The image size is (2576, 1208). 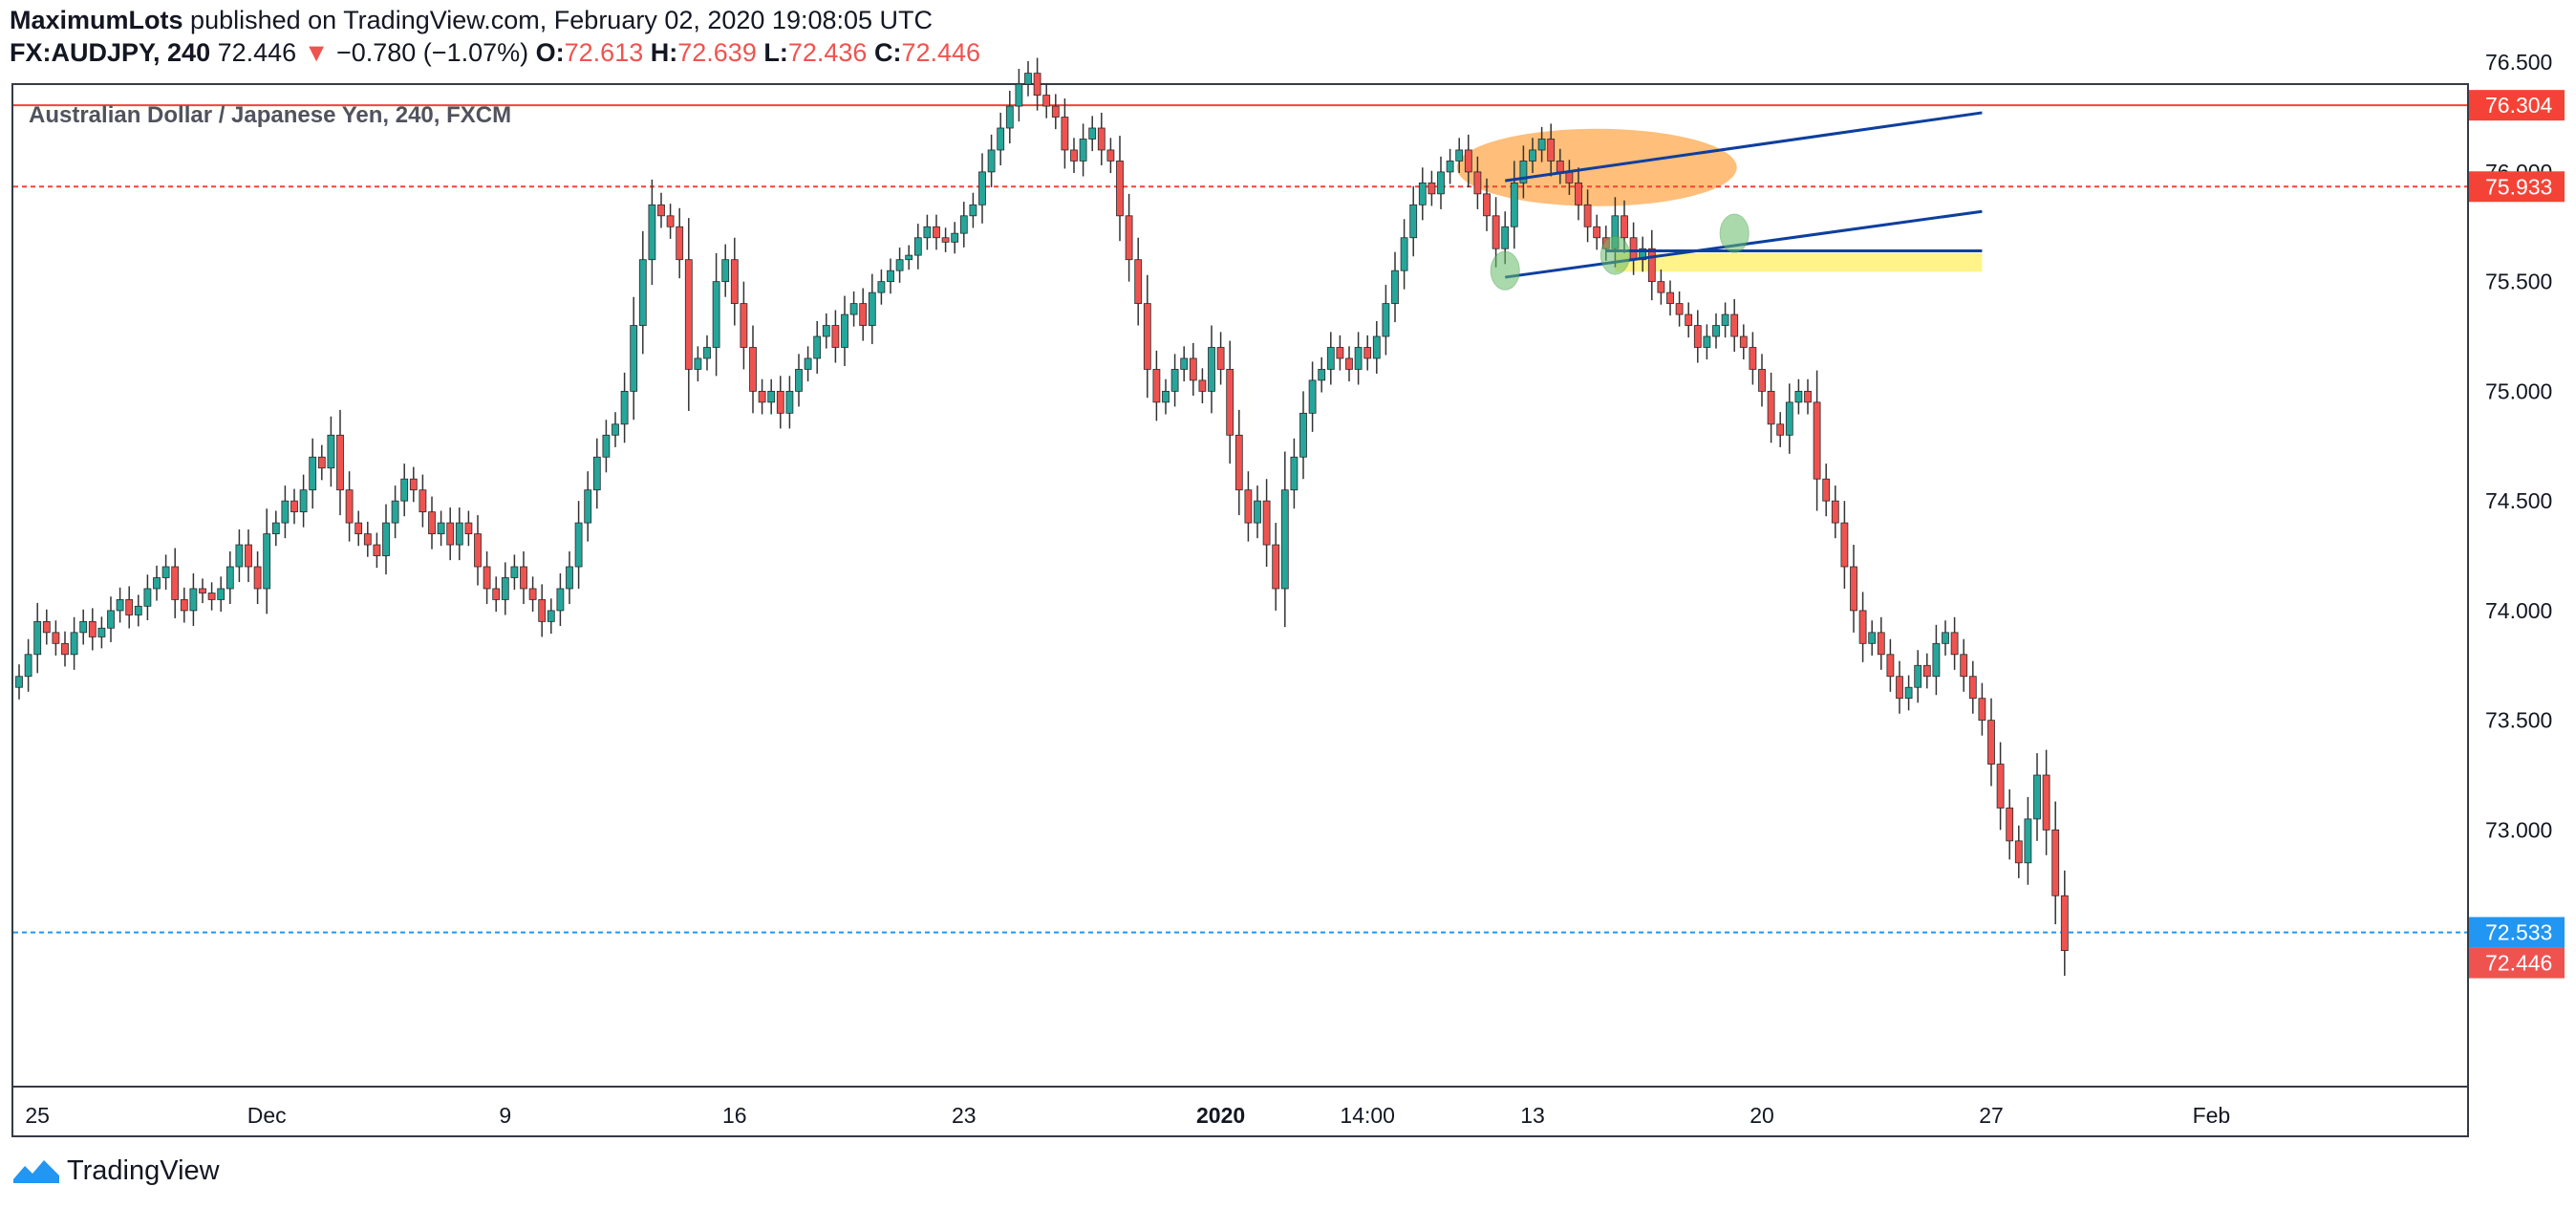 What do you see at coordinates (2518, 963) in the screenshot?
I see `price-badge-text: 72.446` at bounding box center [2518, 963].